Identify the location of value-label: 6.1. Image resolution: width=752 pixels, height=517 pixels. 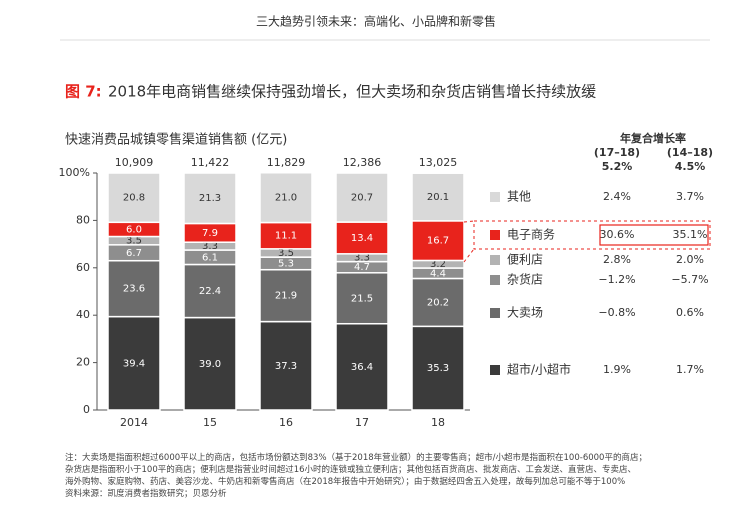
(210, 257).